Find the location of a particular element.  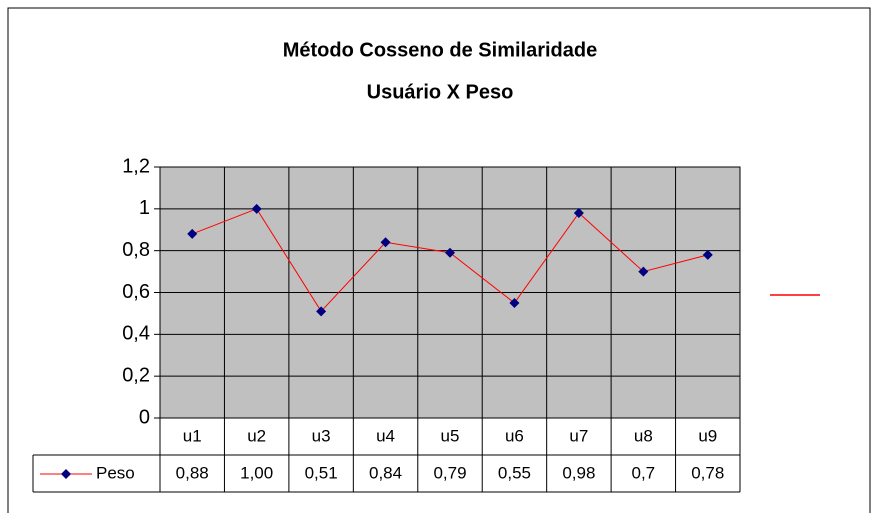

x-tick-label: u4 is located at coordinates (385, 435).